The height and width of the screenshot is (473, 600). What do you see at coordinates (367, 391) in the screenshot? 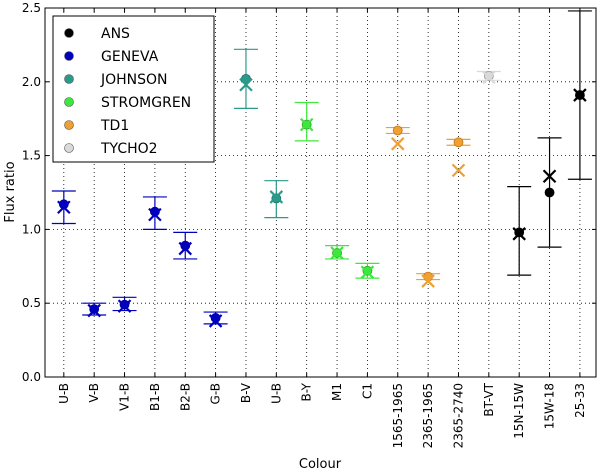
I see `x-tick-label: C1` at bounding box center [367, 391].